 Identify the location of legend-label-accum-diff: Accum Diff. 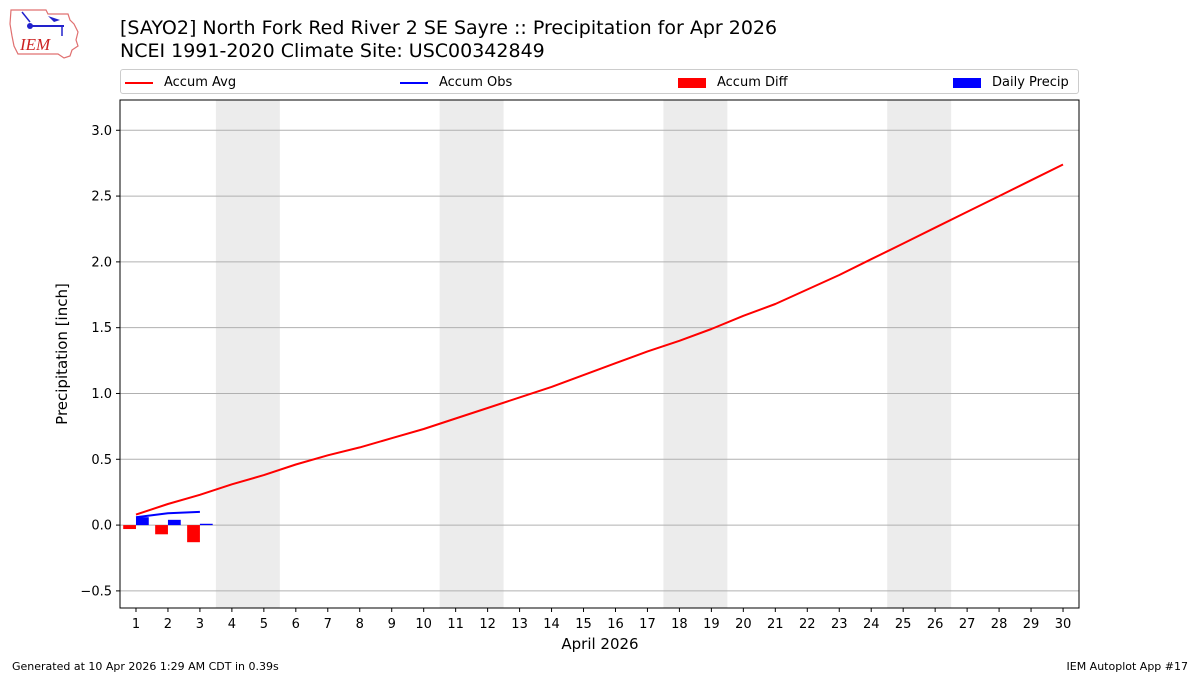
(752, 82).